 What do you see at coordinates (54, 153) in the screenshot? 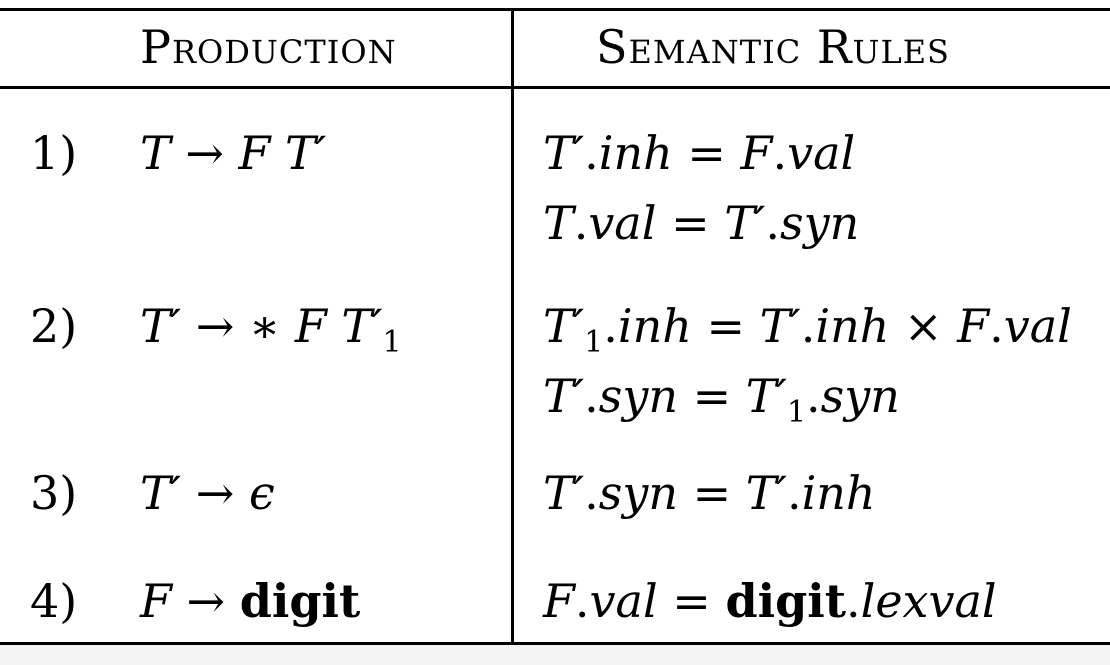
I see `row-1-number: 1)` at bounding box center [54, 153].